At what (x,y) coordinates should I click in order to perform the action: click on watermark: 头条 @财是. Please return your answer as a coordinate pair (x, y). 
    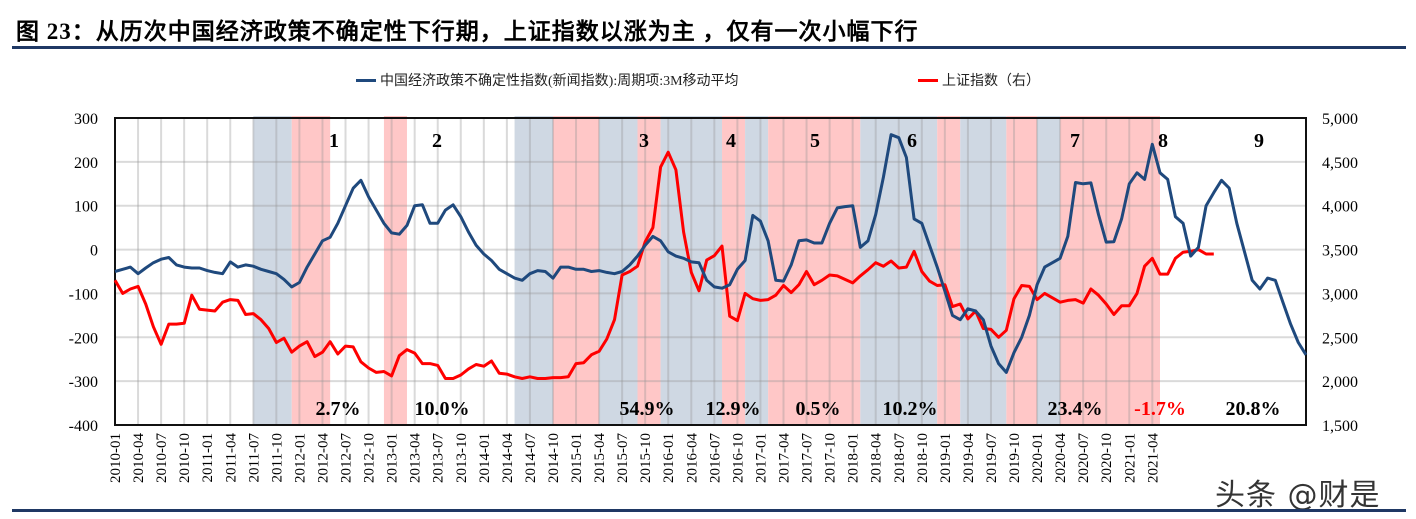
    Looking at the image, I should click on (1298, 495).